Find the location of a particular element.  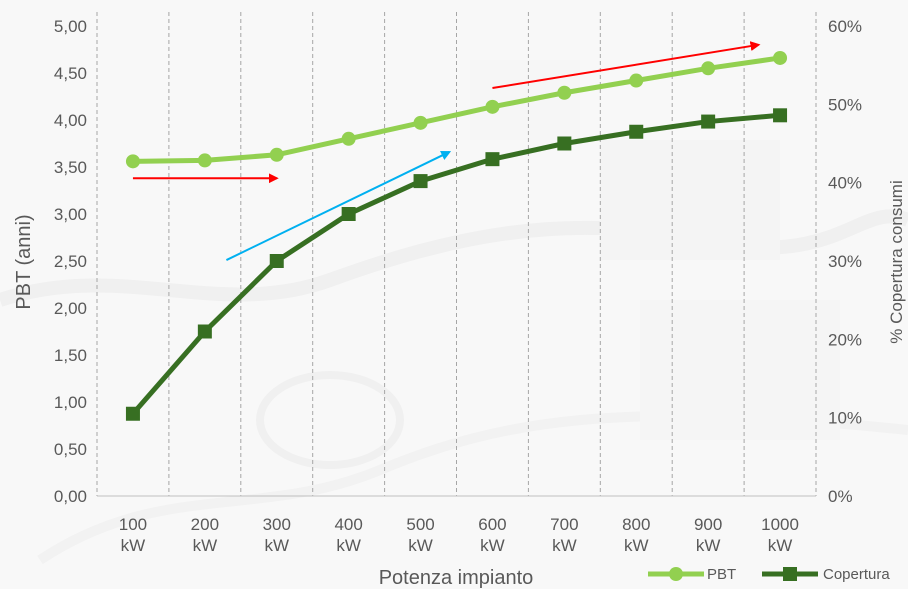

x-tick-label: 800 kW is located at coordinates (636, 535).